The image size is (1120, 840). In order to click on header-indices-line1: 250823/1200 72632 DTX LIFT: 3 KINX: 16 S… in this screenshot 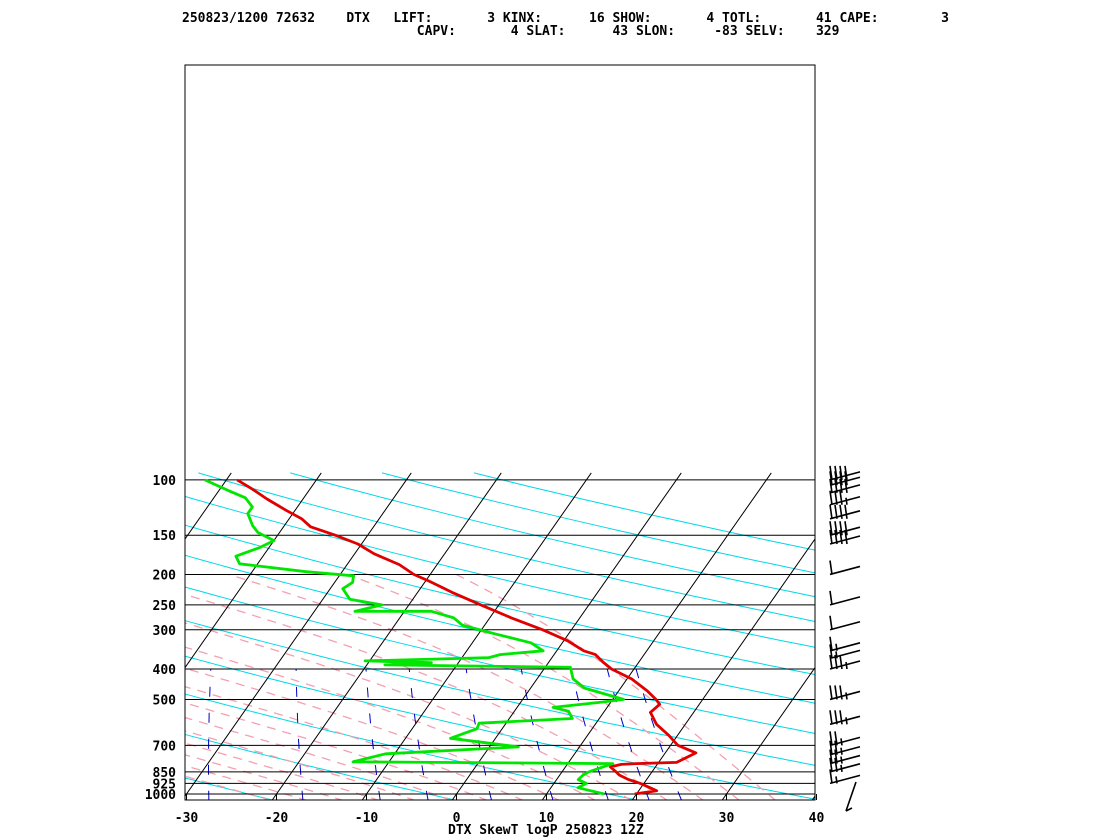, I will do `click(565, 18)`.